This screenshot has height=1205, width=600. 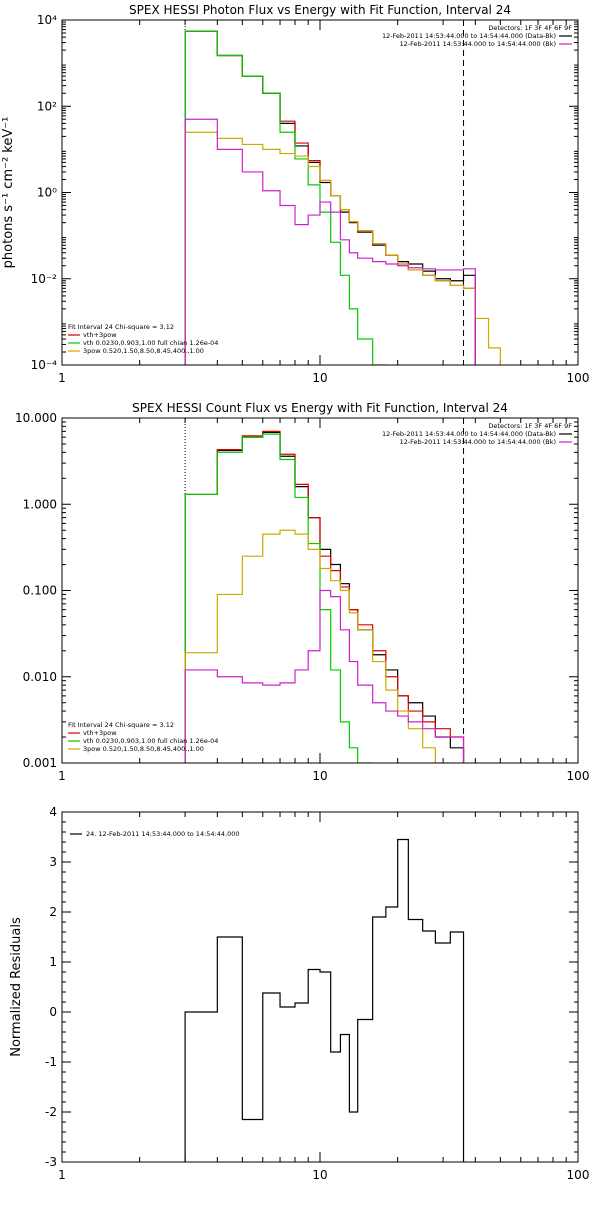 I want to click on y-tick-label: 0.100, so click(x=40, y=591).